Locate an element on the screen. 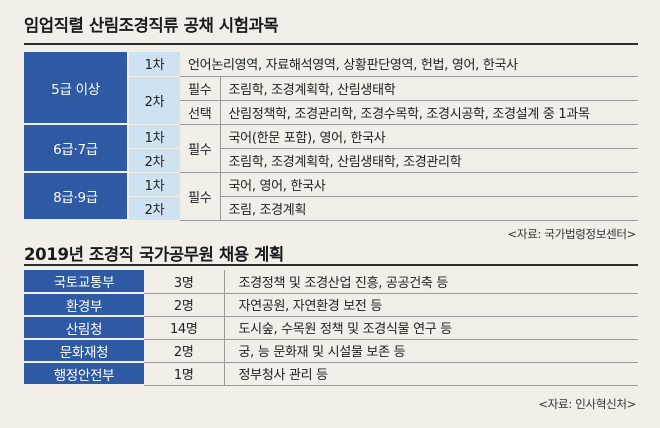 The height and width of the screenshot is (428, 660). count-cell: 1명 is located at coordinates (184, 374).